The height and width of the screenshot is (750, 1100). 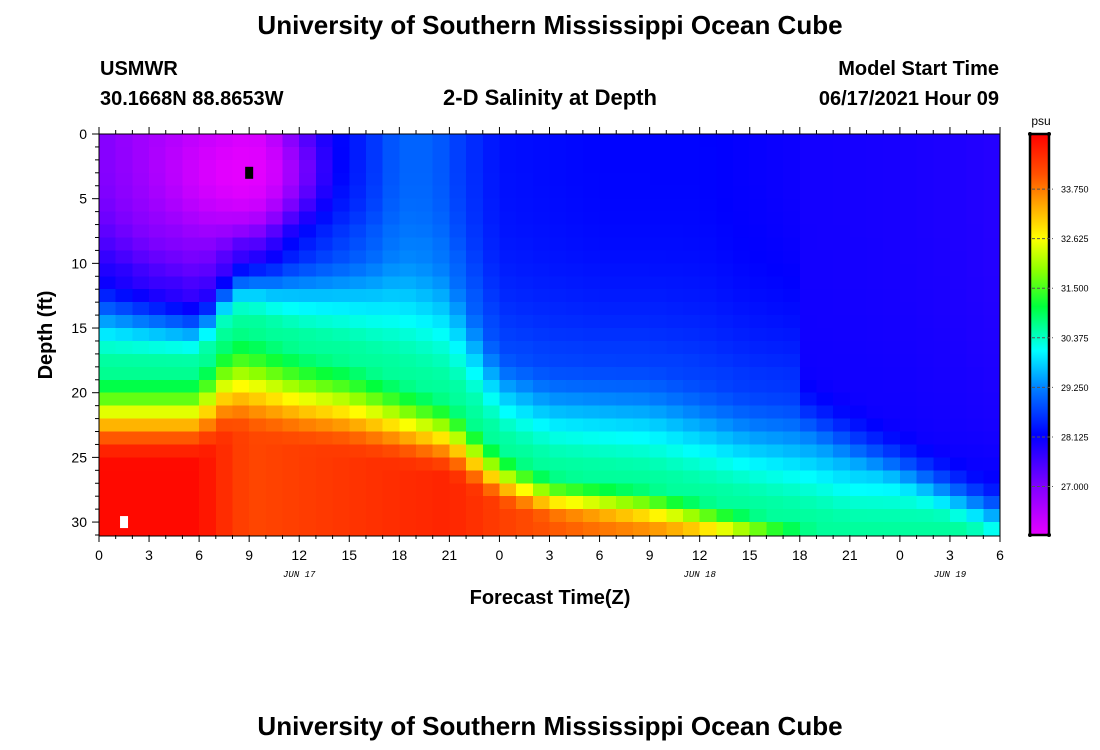 What do you see at coordinates (83, 199) in the screenshot?
I see `y-tick-label: 5` at bounding box center [83, 199].